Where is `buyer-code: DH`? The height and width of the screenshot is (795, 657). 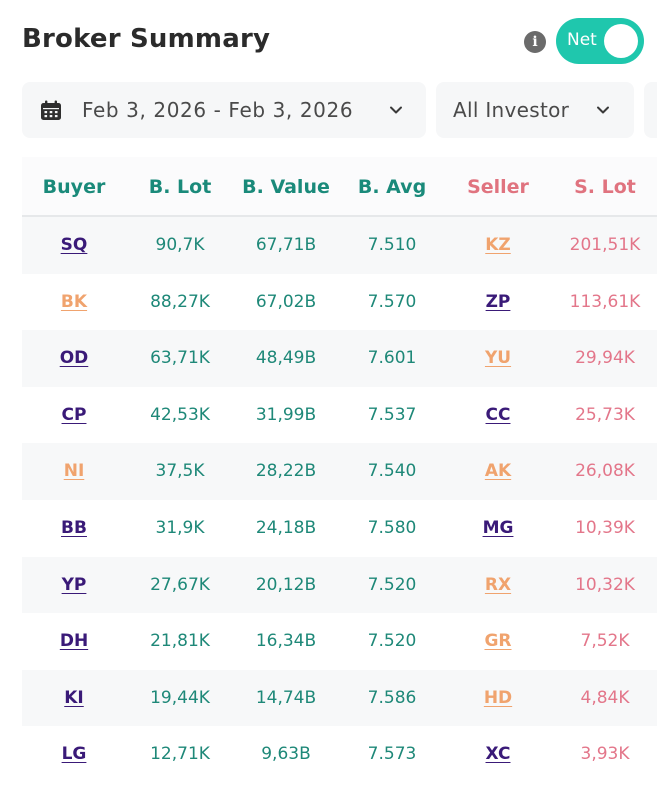 buyer-code: DH is located at coordinates (74, 641).